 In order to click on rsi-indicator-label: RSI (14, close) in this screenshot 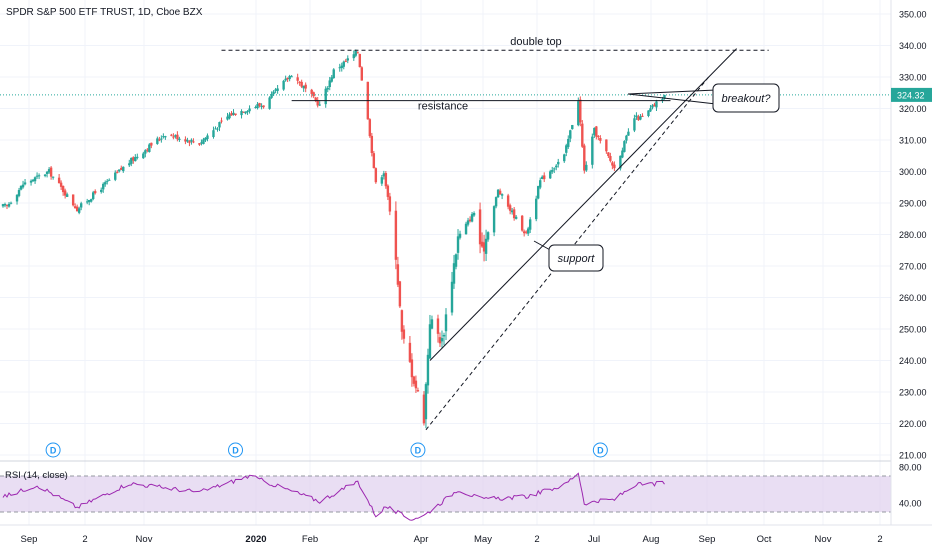, I will do `click(36, 475)`.